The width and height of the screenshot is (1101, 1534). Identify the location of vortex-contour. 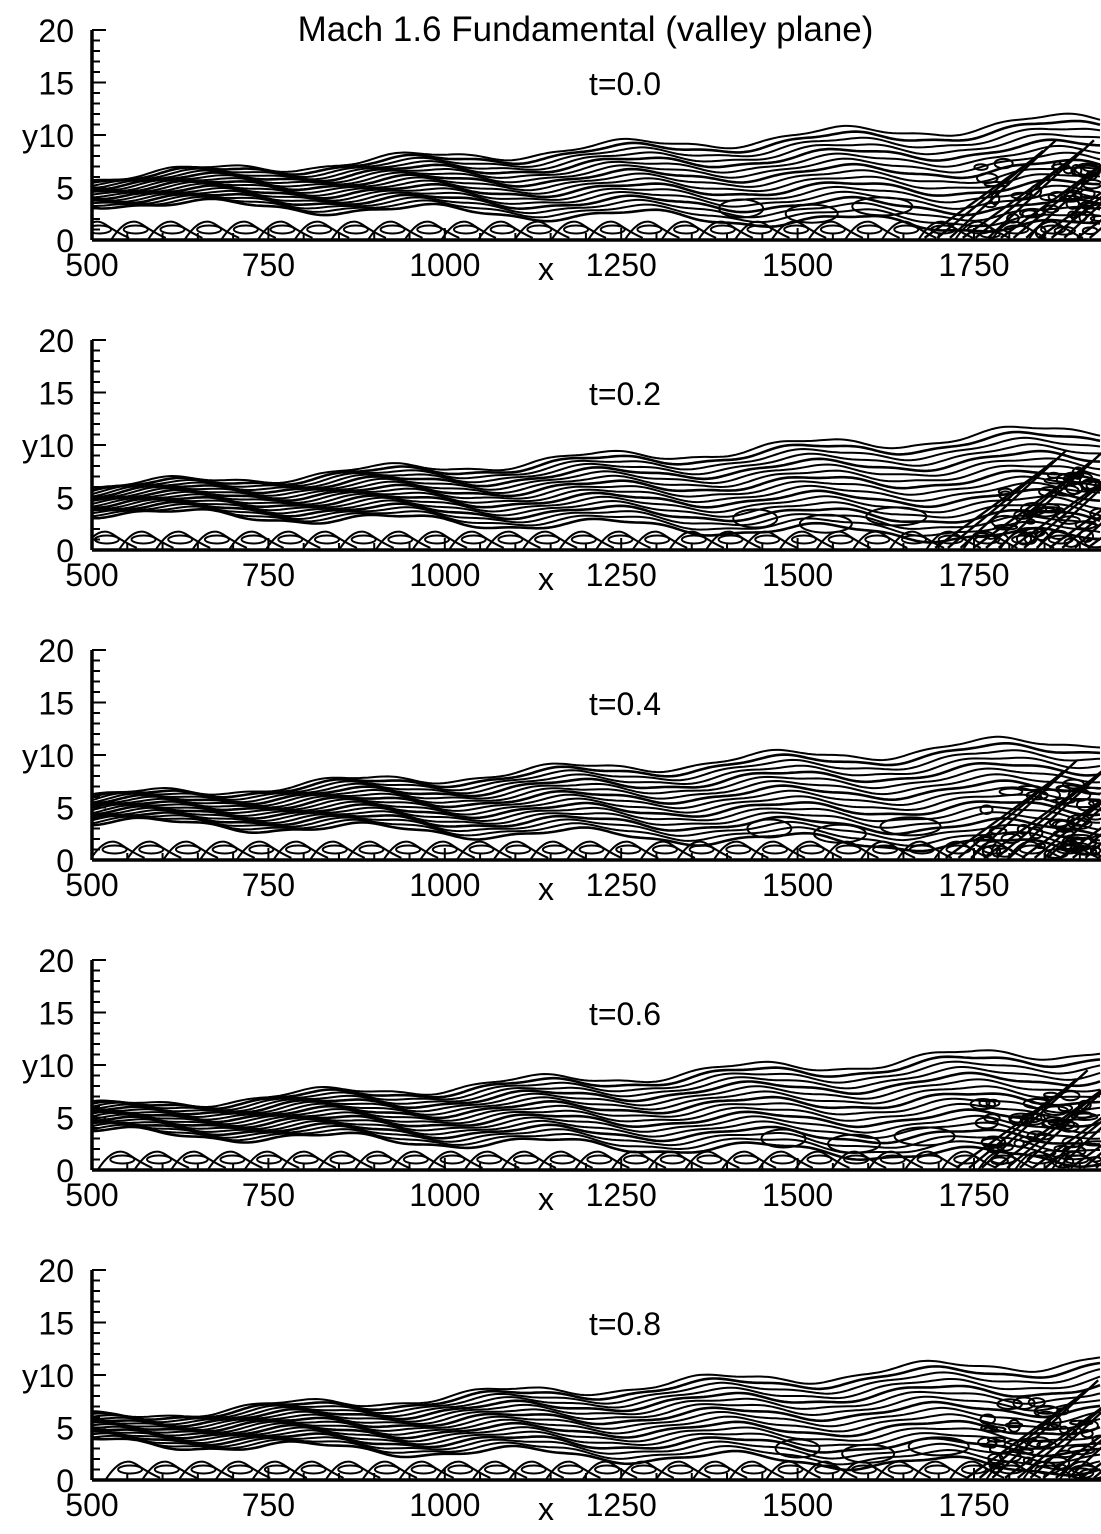
(938, 1446).